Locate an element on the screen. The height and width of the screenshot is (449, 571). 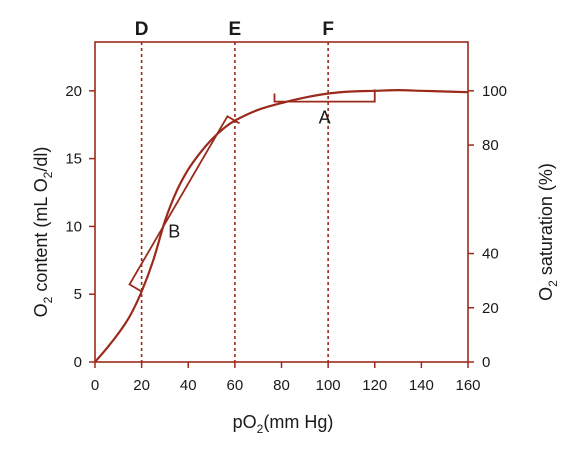
x-tick-label: 80 is located at coordinates (281, 385).